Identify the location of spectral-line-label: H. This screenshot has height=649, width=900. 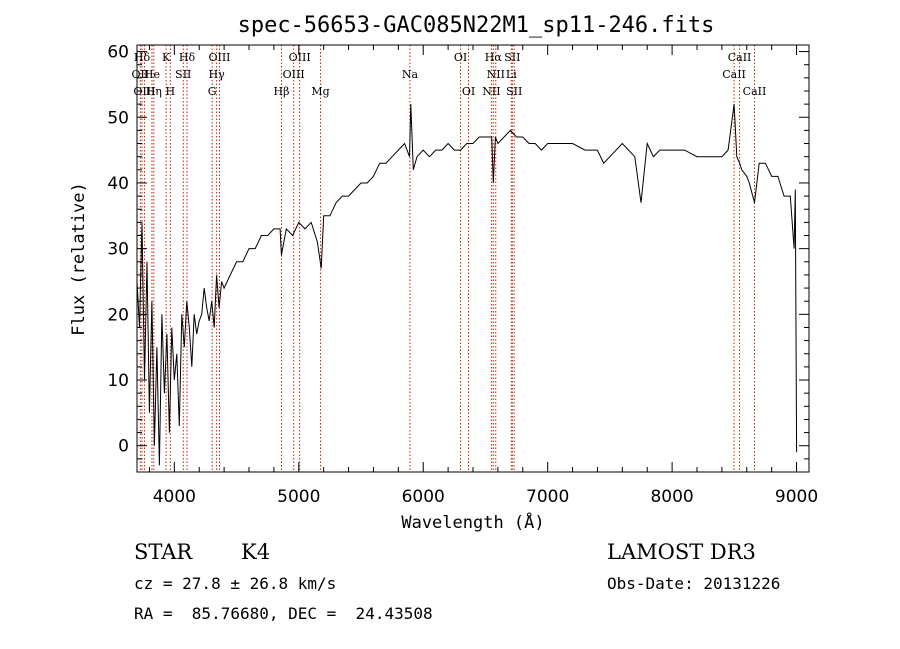
(171, 91).